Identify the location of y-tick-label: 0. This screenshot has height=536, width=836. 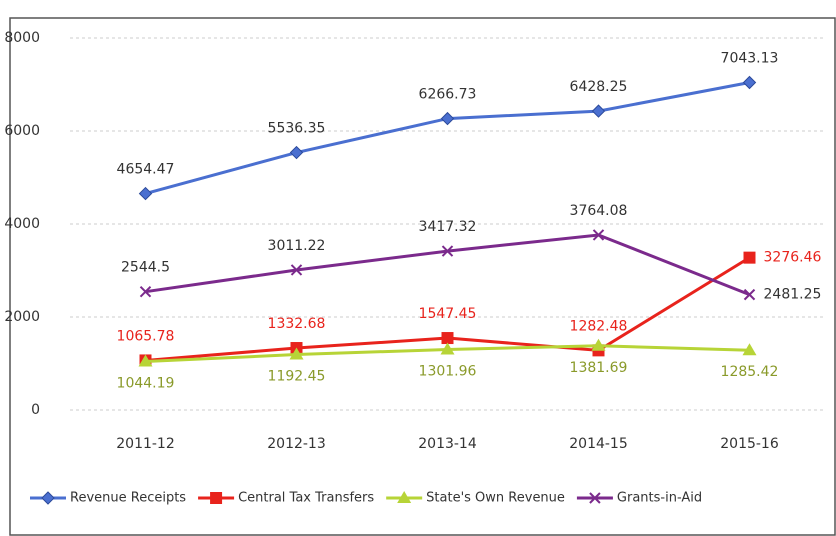
(35, 410).